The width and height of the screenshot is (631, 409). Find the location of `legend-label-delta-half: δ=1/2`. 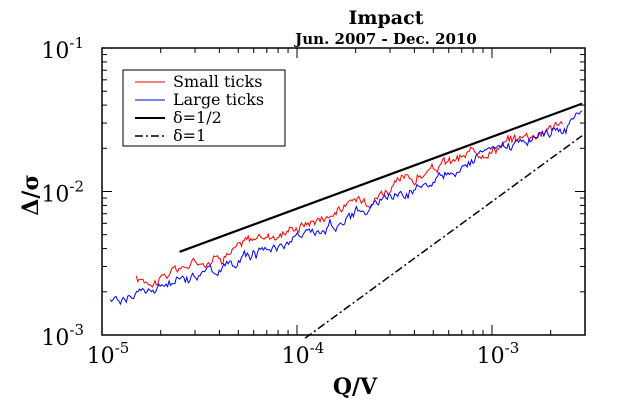

legend-label-delta-half: δ=1/2 is located at coordinates (197, 117).